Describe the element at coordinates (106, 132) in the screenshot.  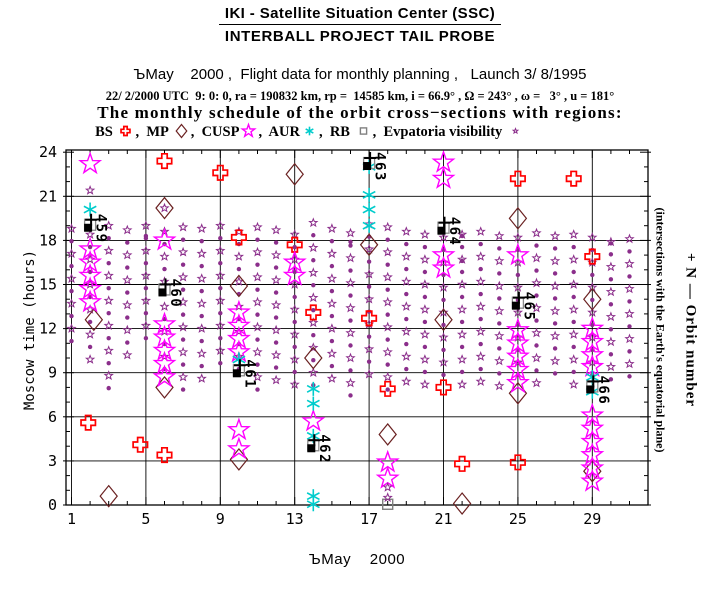
I see `legend-item-label: BS` at that location.